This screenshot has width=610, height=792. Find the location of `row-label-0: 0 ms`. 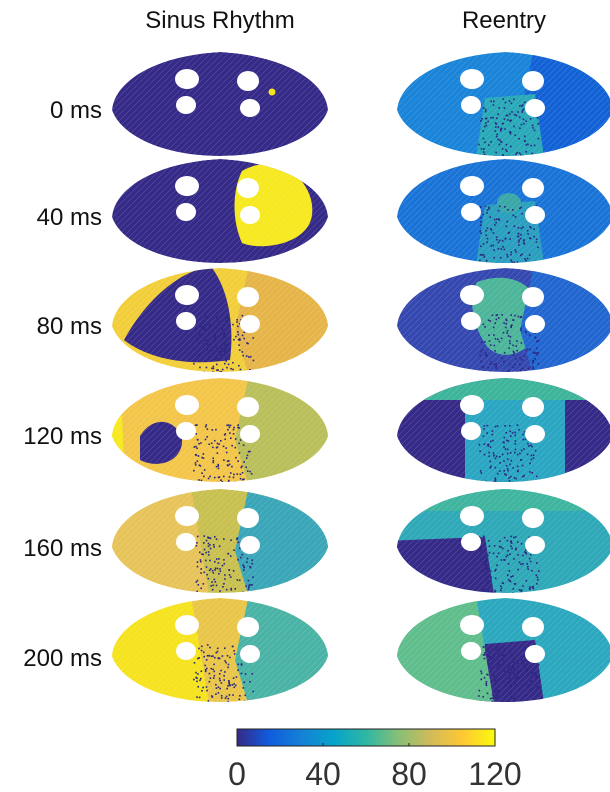

row-label-0: 0 ms is located at coordinates (76, 110).